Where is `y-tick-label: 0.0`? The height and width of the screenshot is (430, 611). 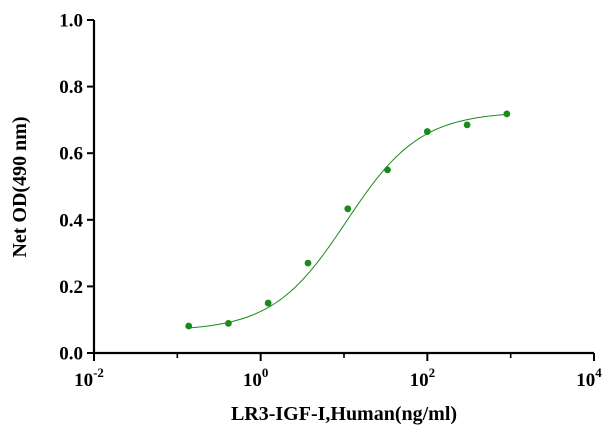 y-tick-label: 0.0 is located at coordinates (71, 354).